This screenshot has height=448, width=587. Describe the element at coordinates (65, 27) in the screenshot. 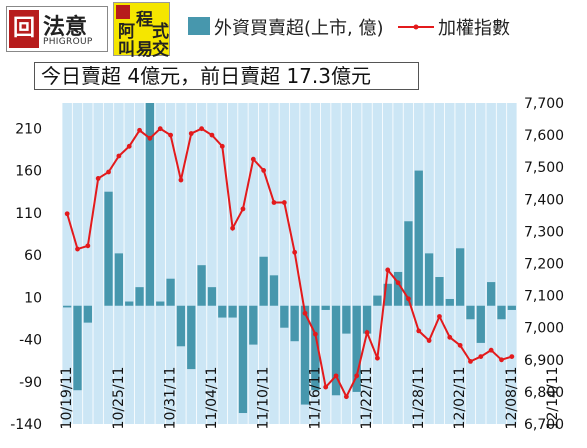

I see `logo-name: 法意` at that location.